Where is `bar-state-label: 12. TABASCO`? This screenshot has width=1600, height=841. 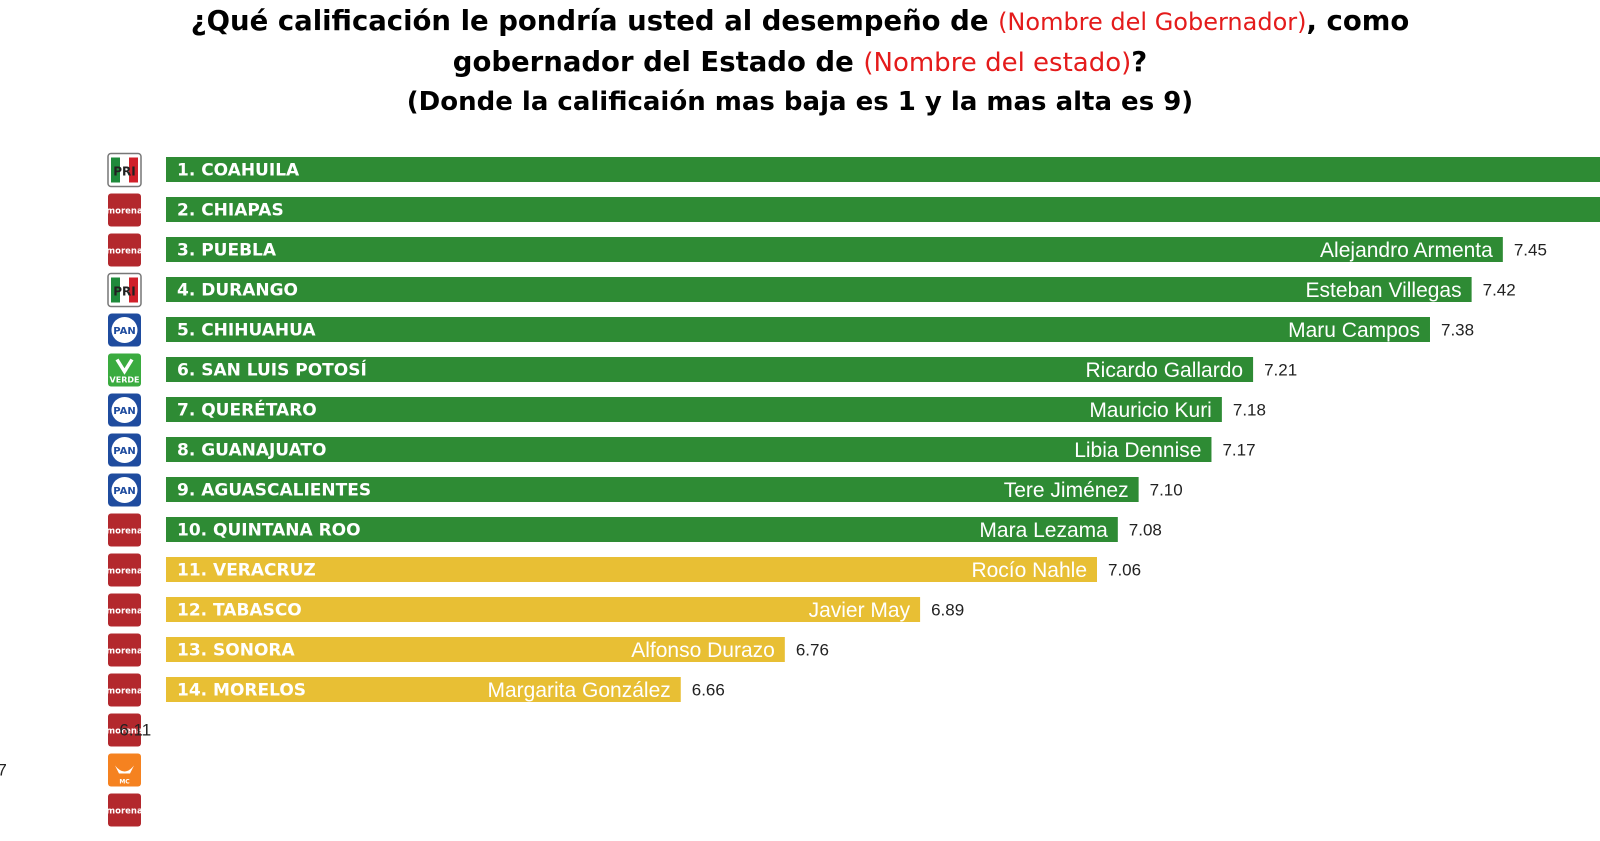 bar-state-label: 12. TABASCO is located at coordinates (239, 611).